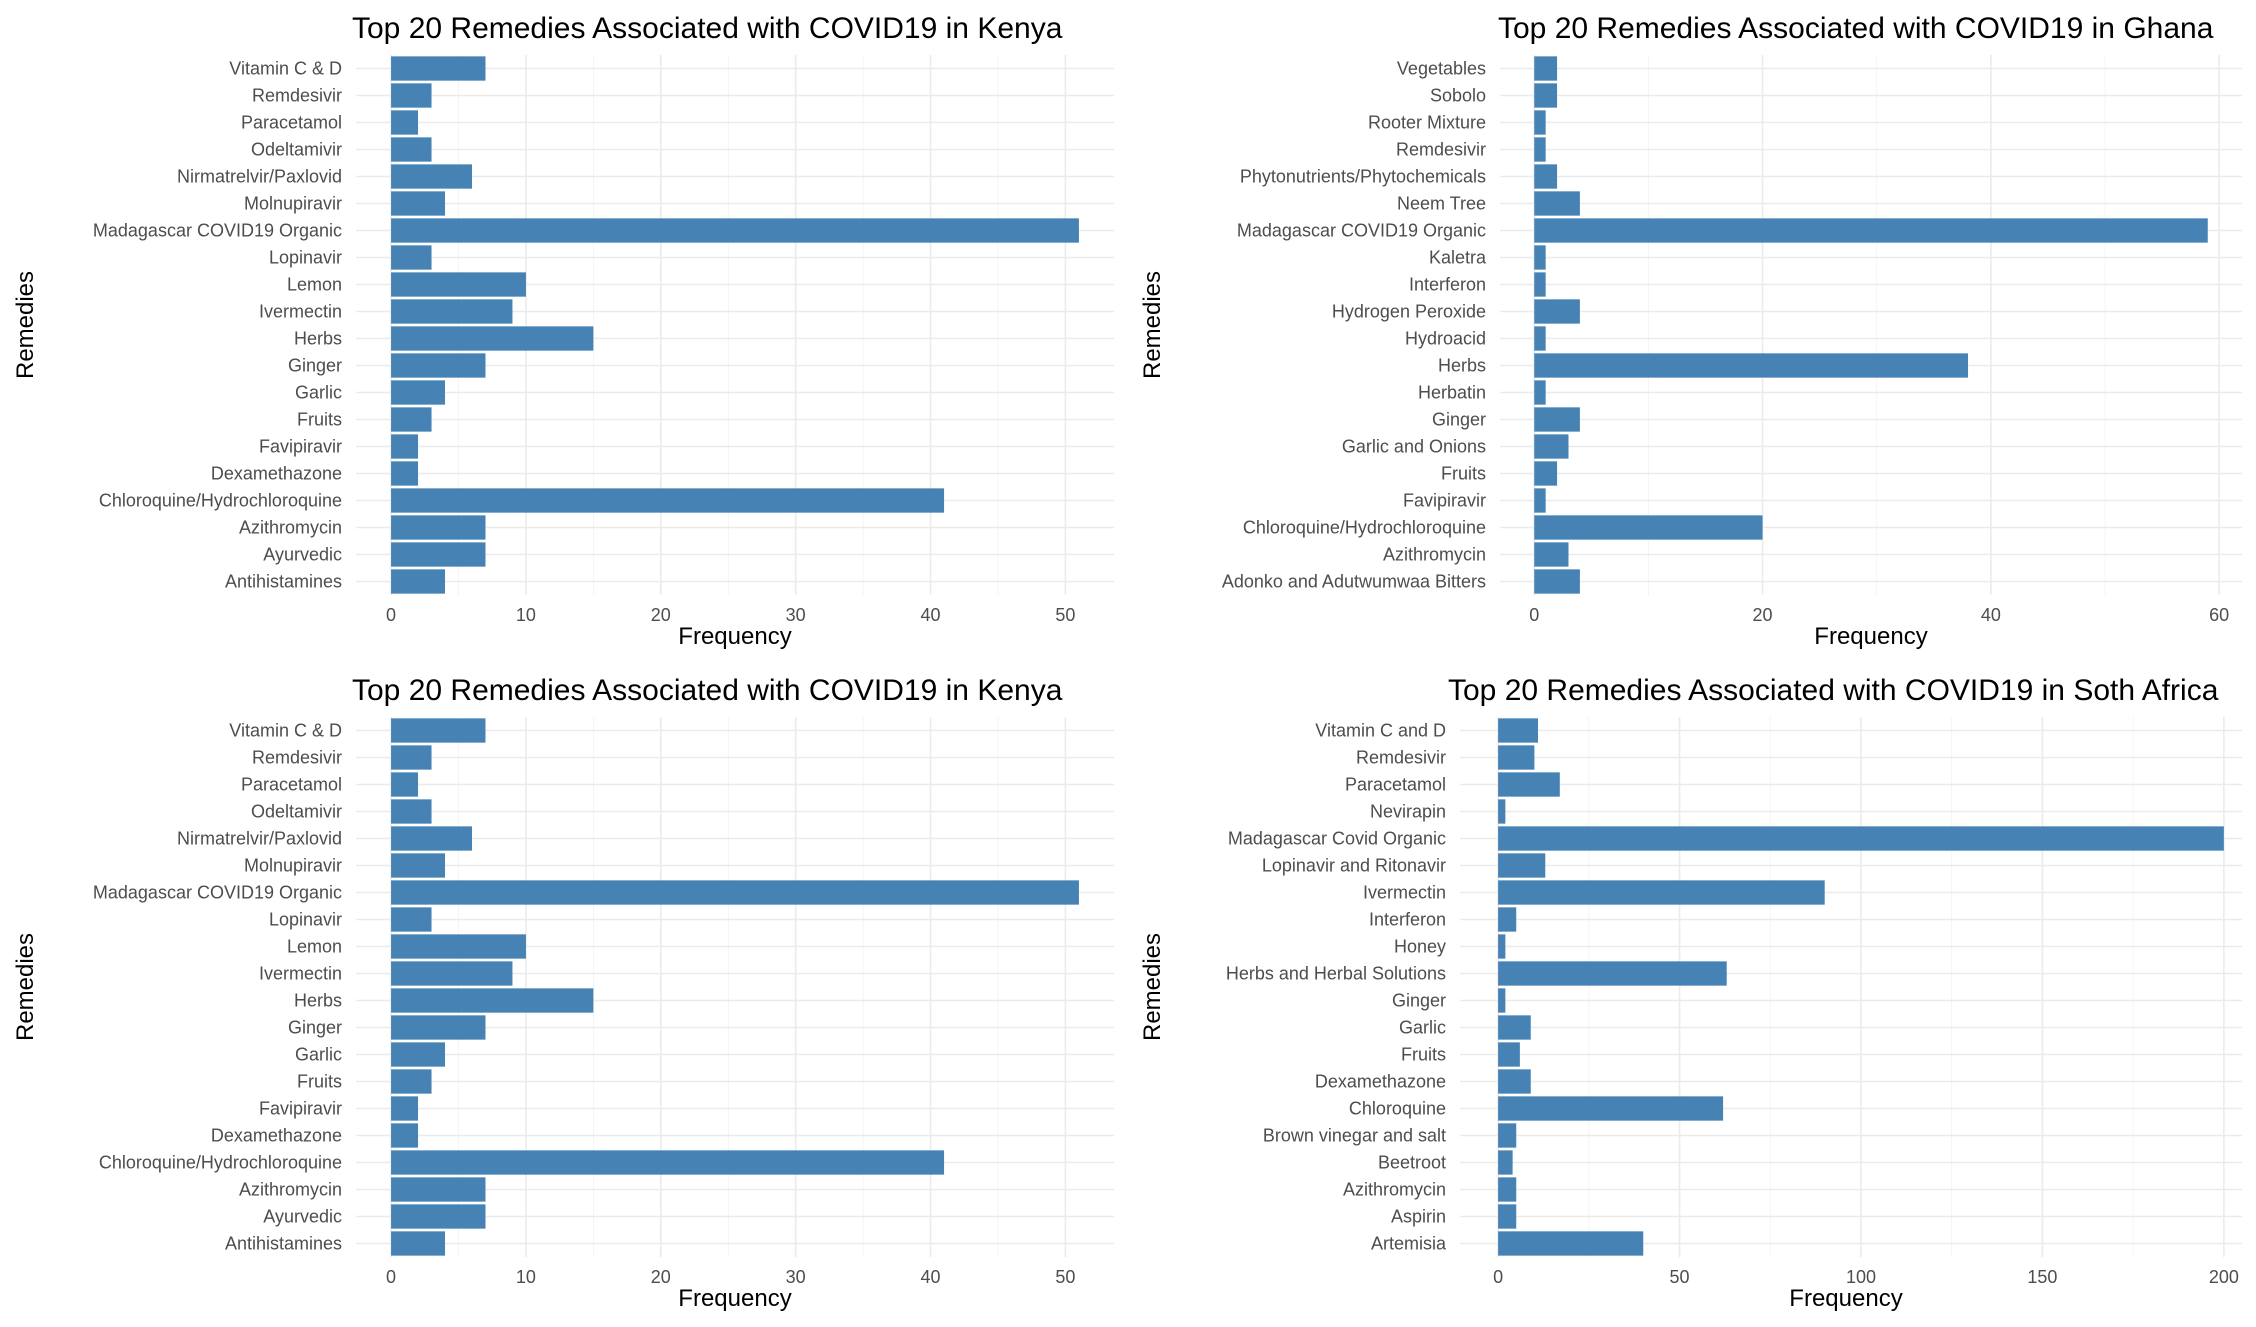  Describe the element at coordinates (318, 393) in the screenshot. I see `y-tick-label: Garlic` at that location.